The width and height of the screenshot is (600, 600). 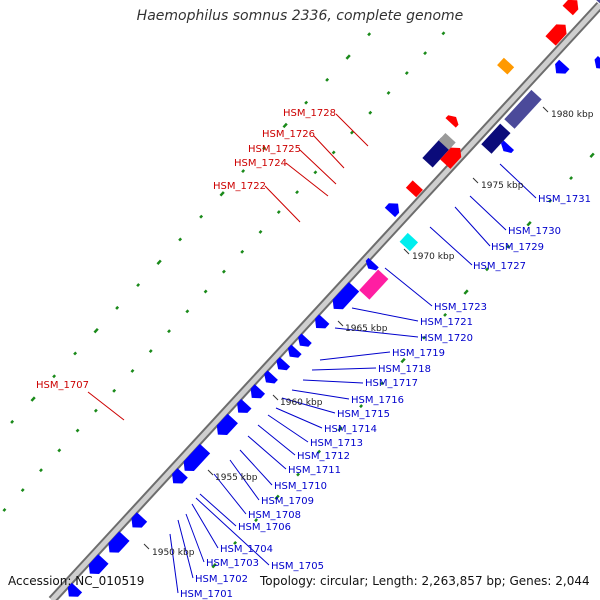 What do you see at coordinates (350, 429) in the screenshot?
I see `gene-label: HSM_1714` at bounding box center [350, 429].